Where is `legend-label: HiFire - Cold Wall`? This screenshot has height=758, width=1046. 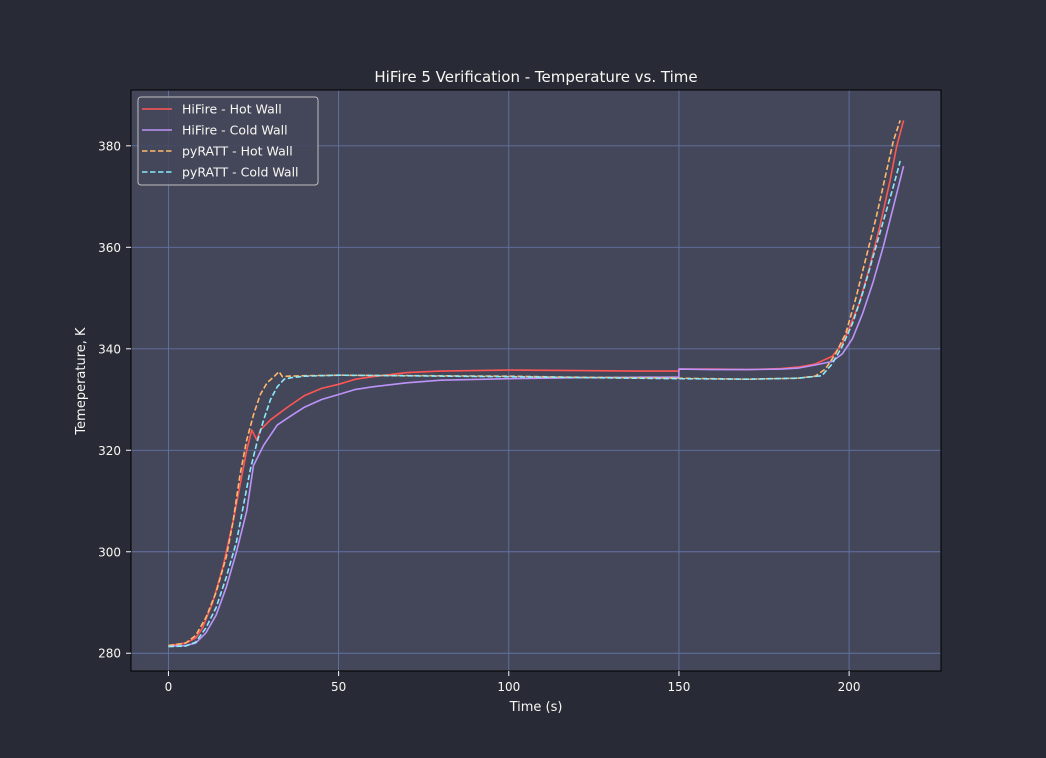
legend-label: HiFire - Cold Wall is located at coordinates (235, 130).